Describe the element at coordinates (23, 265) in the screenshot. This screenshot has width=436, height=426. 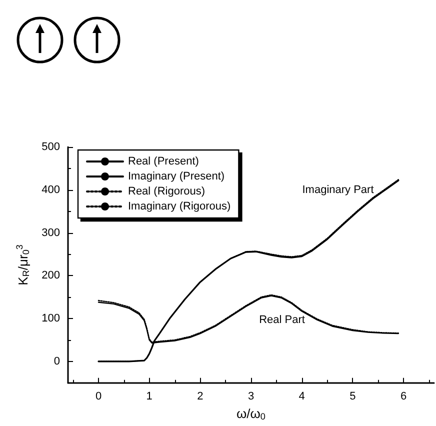
I see `y-axis-title: KR/μr03` at that location.